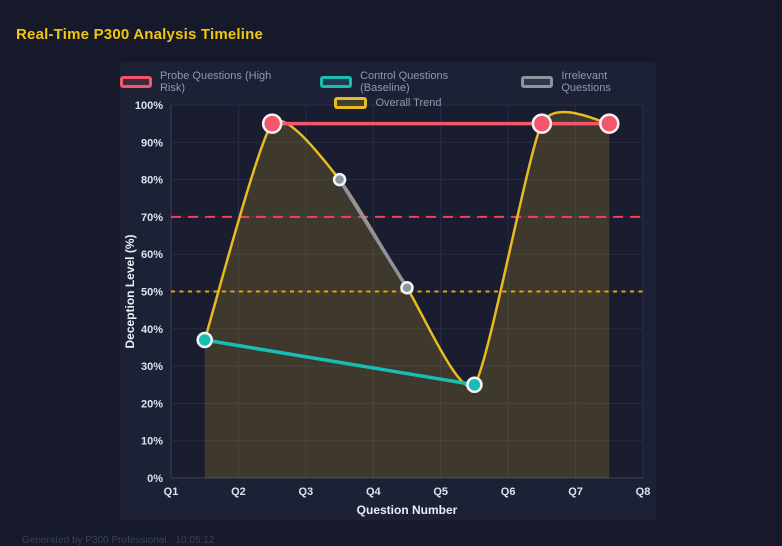 This screenshot has height=546, width=782. Describe the element at coordinates (408, 103) in the screenshot. I see `legend-label: Overall Trend` at that location.